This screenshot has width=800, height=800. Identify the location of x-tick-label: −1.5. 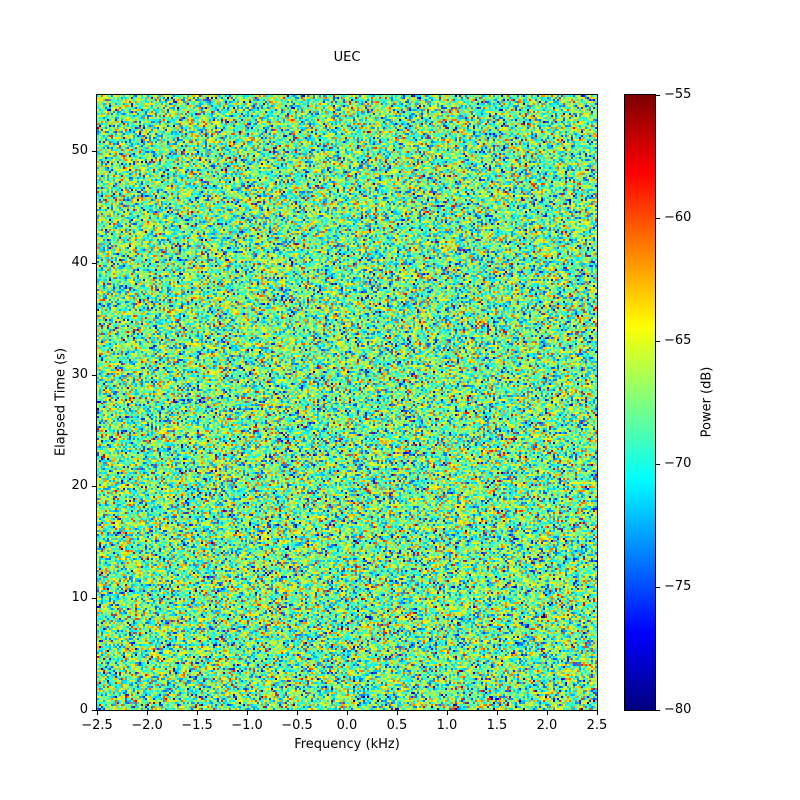
(197, 725).